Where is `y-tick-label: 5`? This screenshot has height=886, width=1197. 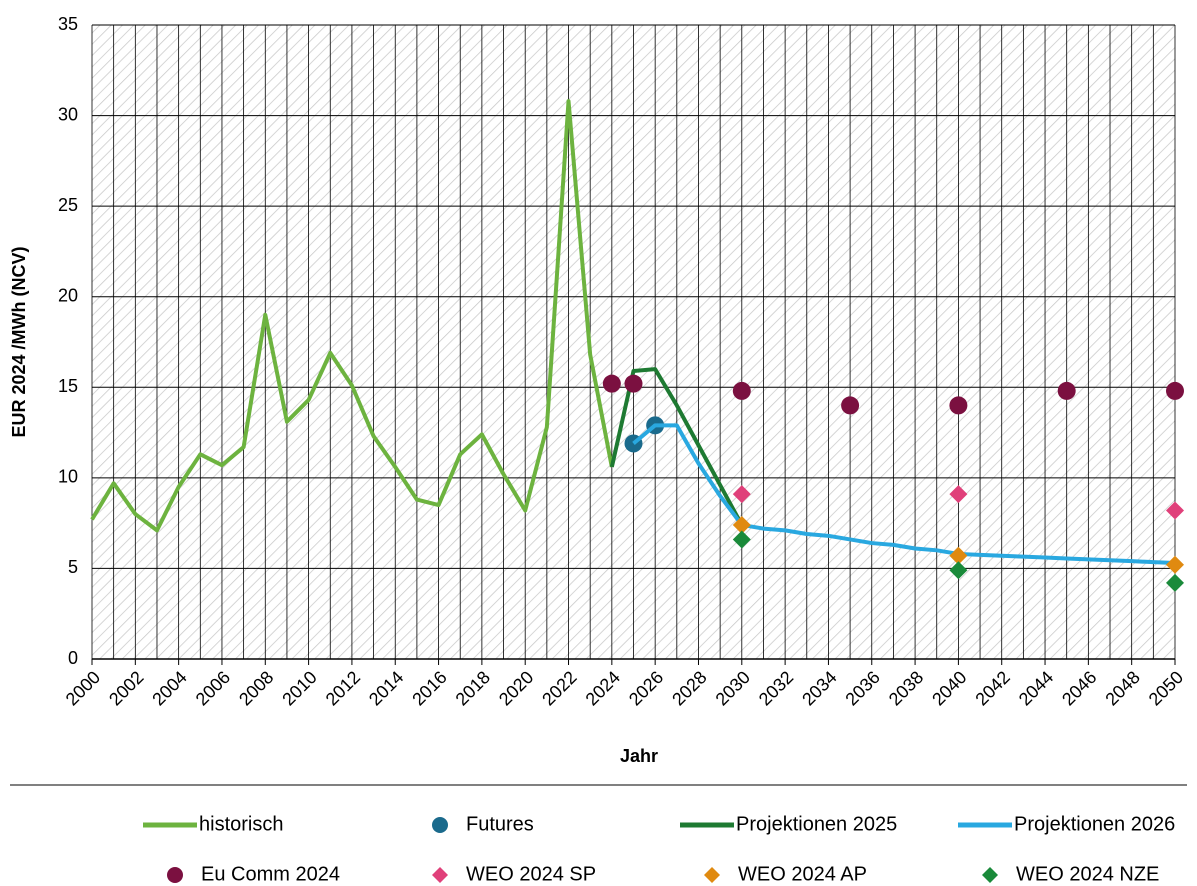 y-tick-label: 5 is located at coordinates (73, 567).